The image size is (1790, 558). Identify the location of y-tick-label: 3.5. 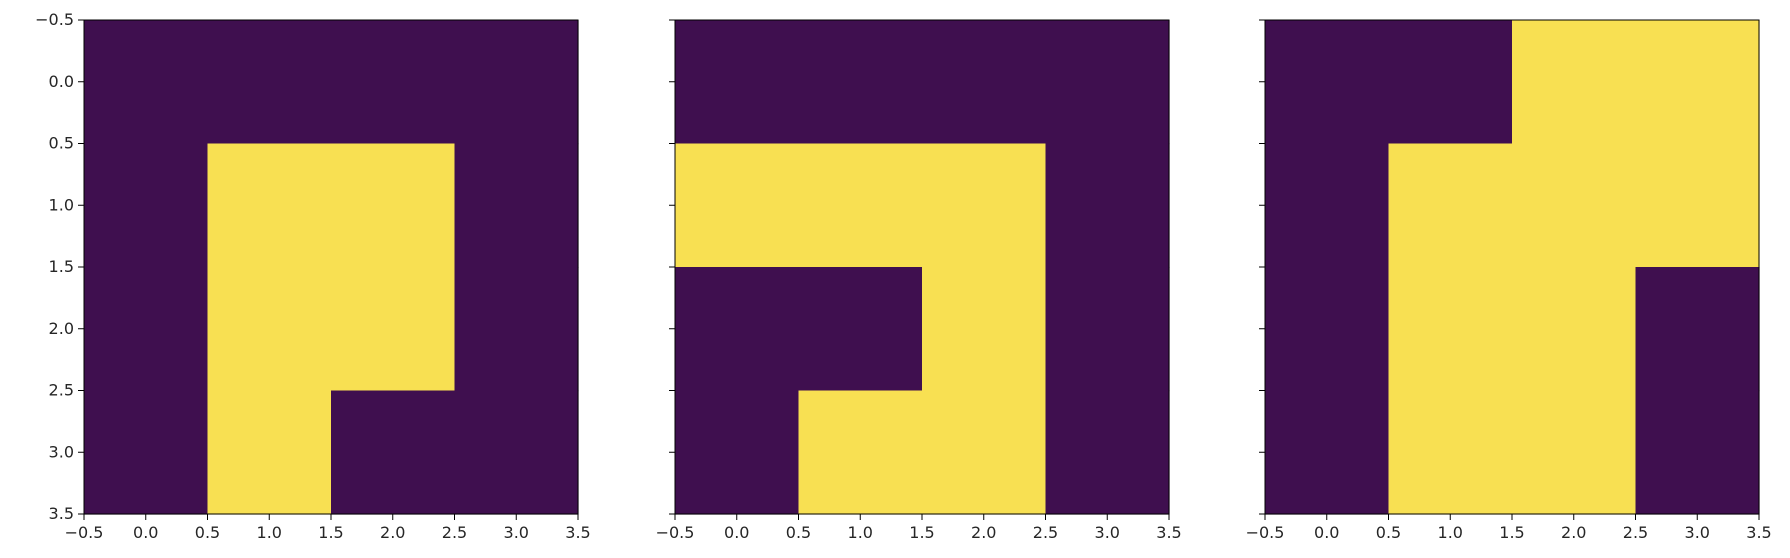
(61, 513).